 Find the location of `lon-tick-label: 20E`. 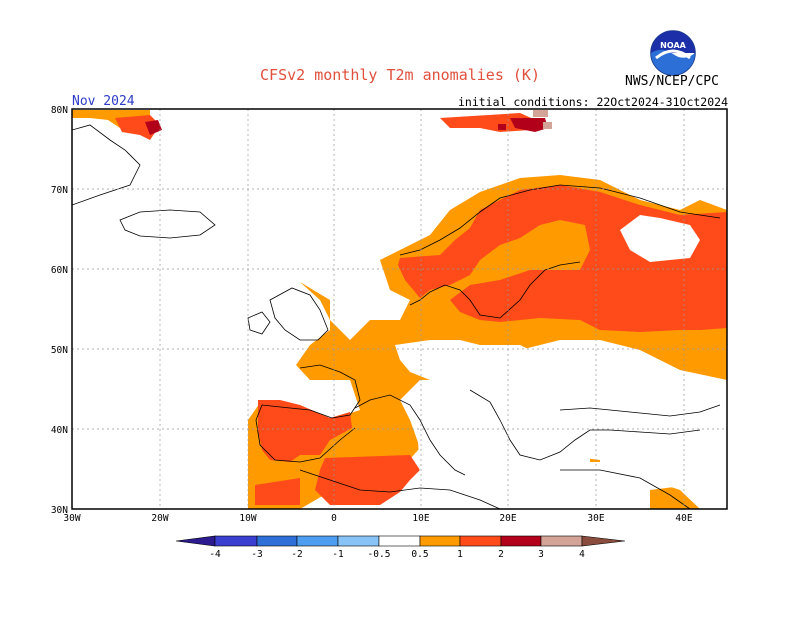

lon-tick-label: 20E is located at coordinates (507, 518).